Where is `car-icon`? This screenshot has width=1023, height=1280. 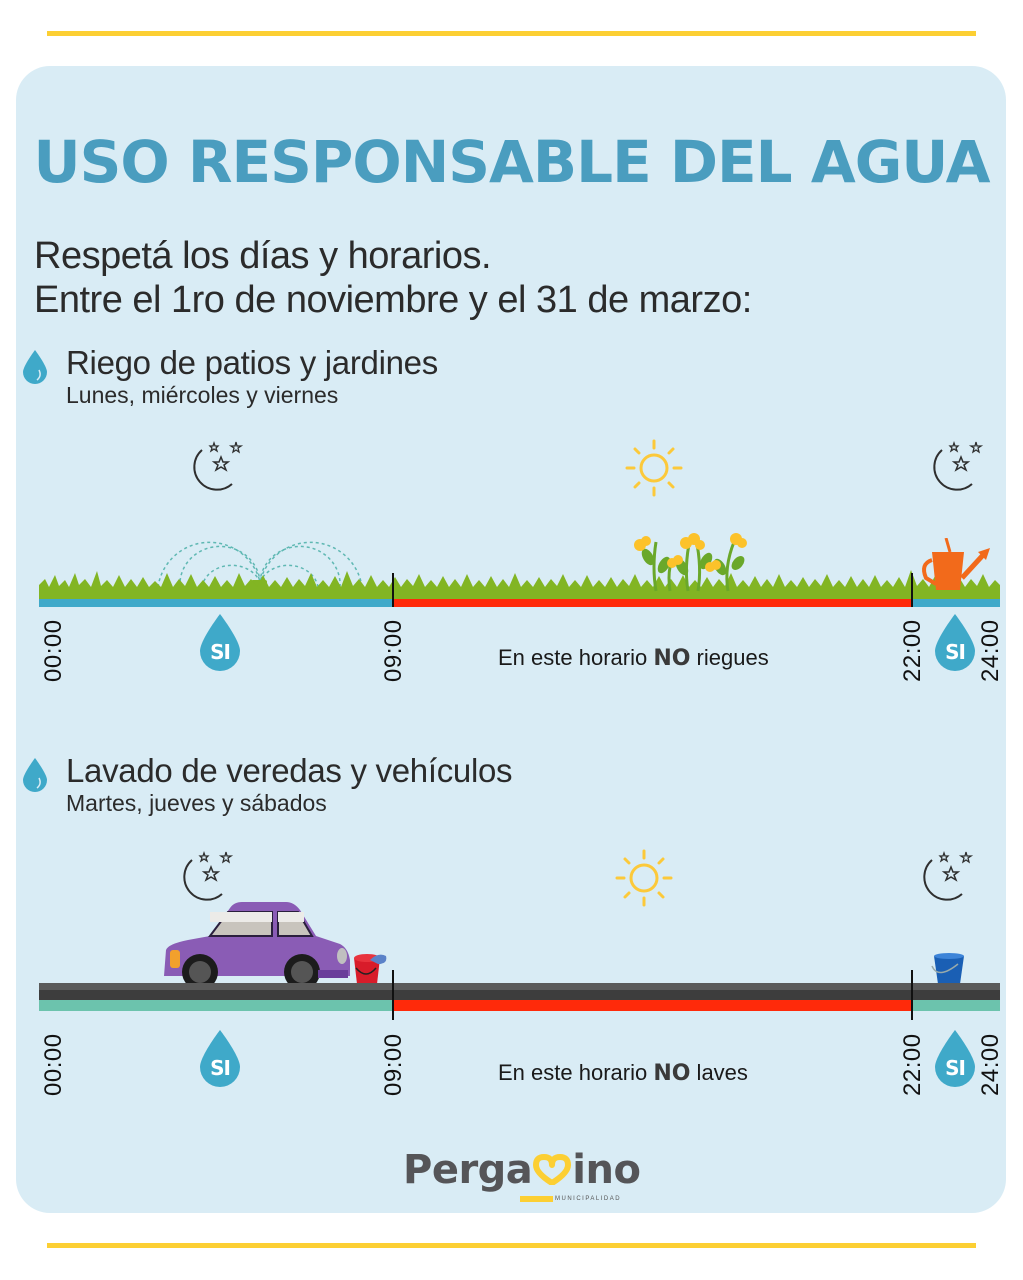
car-icon is located at coordinates (257, 946).